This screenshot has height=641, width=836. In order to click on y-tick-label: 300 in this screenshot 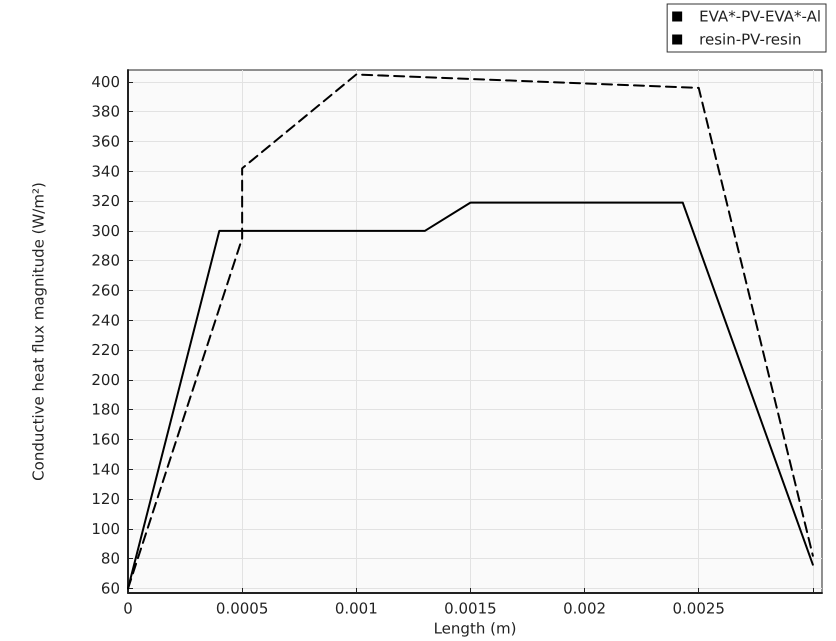, I will do `click(105, 231)`.